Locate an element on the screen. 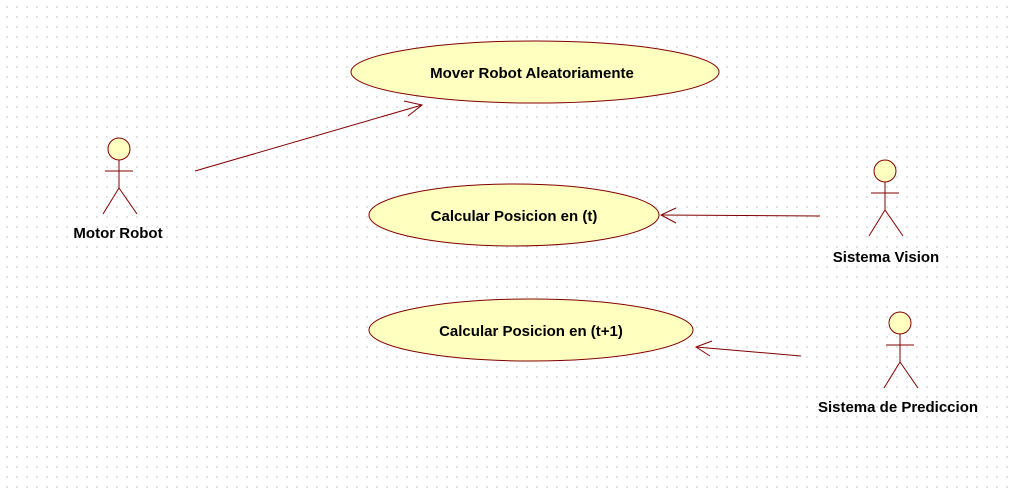 This screenshot has width=1009, height=489. usecase-label: Calcular Posicion en (t+1) is located at coordinates (531, 331).